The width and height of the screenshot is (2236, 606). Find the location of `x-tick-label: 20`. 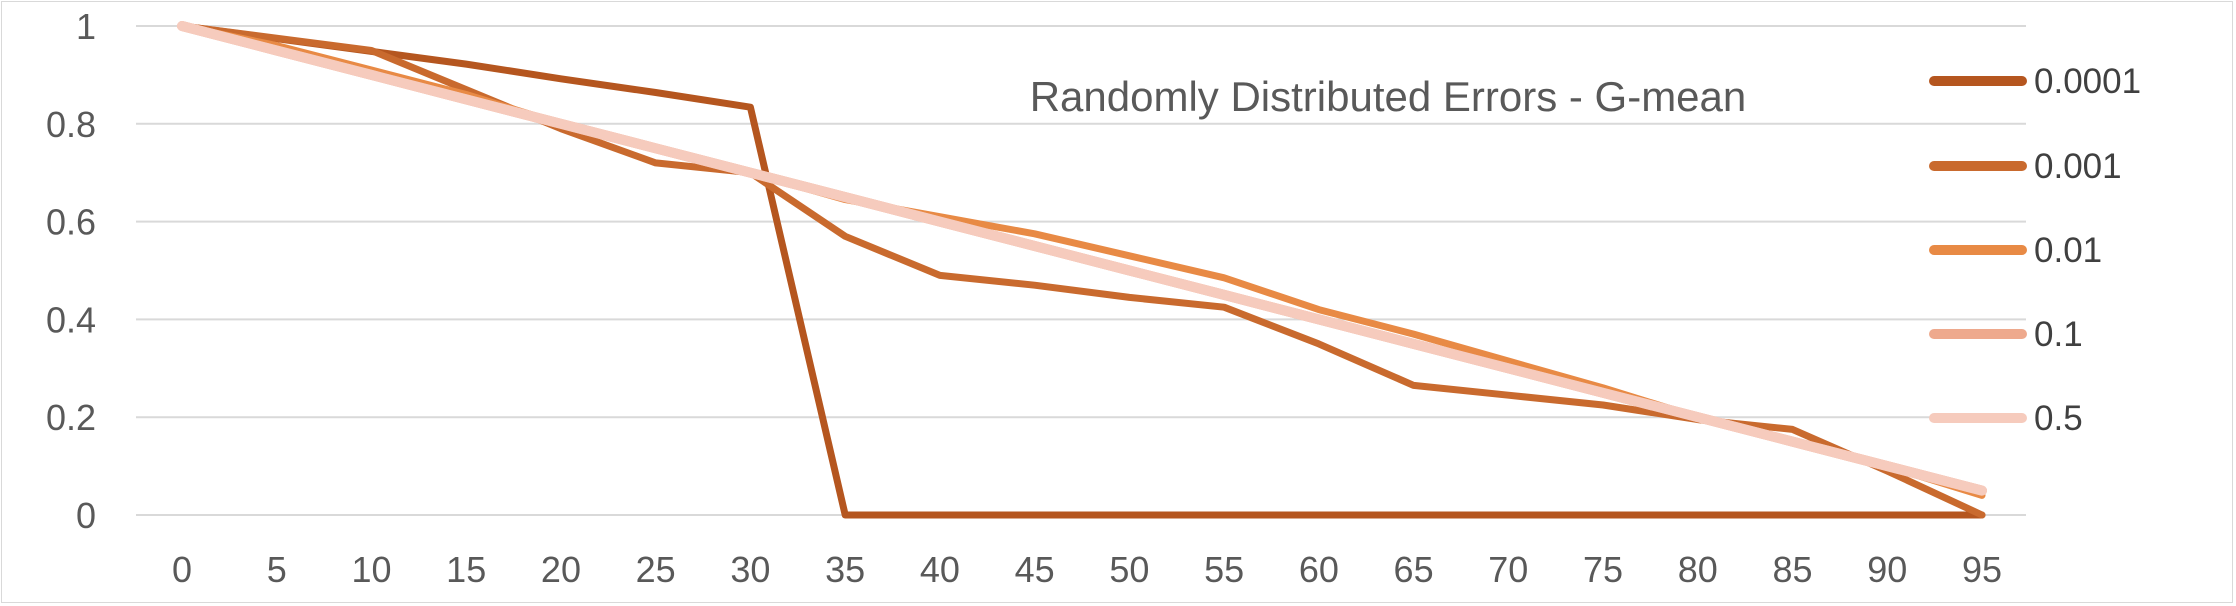

x-tick-label: 20 is located at coordinates (561, 569).